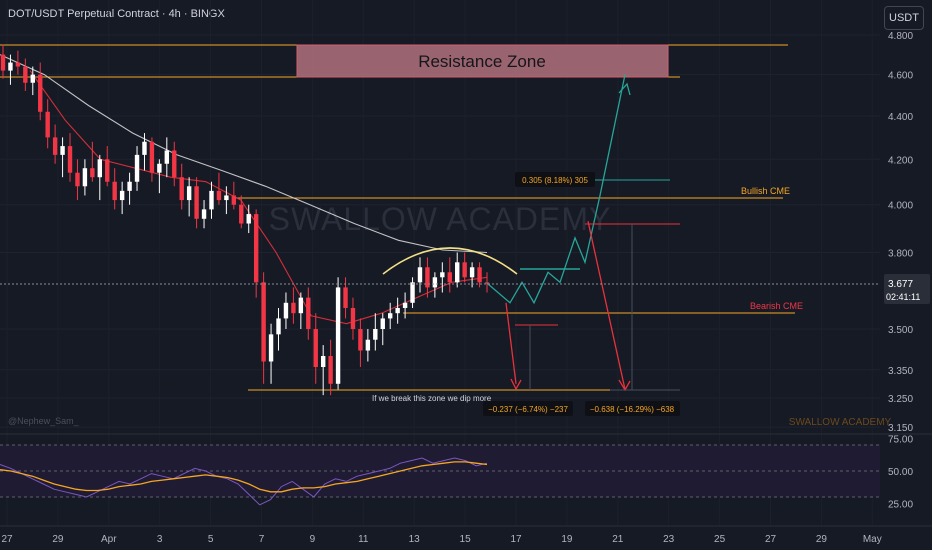  What do you see at coordinates (363, 539) in the screenshot?
I see `time-tick-label: 11` at bounding box center [363, 539].